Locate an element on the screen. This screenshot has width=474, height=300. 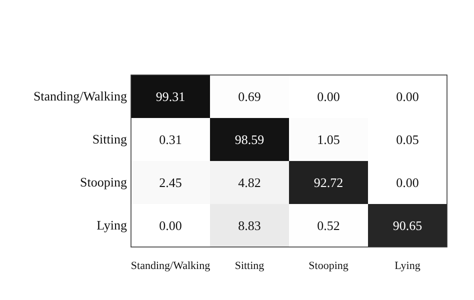
y-tick-label: Standing/Walking is located at coordinates (80, 96).